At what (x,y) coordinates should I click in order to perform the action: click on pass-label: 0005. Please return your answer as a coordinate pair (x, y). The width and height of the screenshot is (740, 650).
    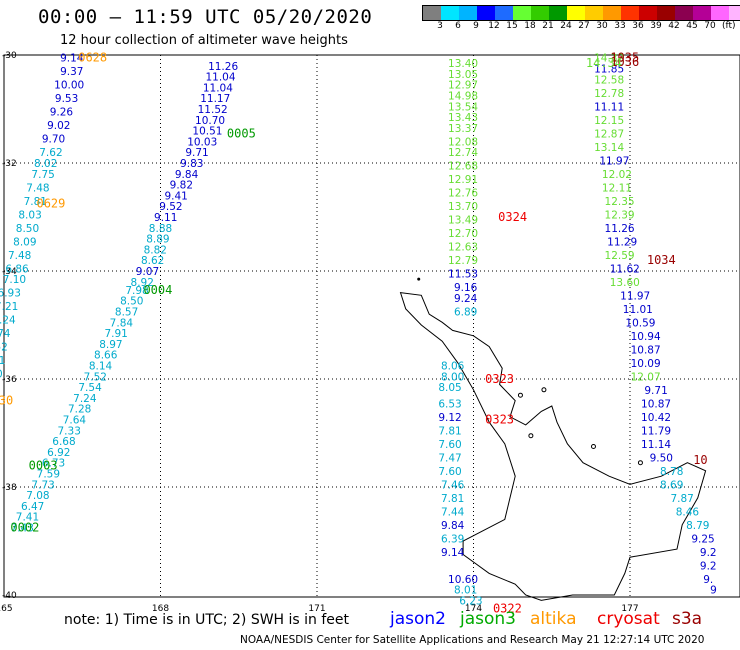
    Looking at the image, I should click on (241, 133).